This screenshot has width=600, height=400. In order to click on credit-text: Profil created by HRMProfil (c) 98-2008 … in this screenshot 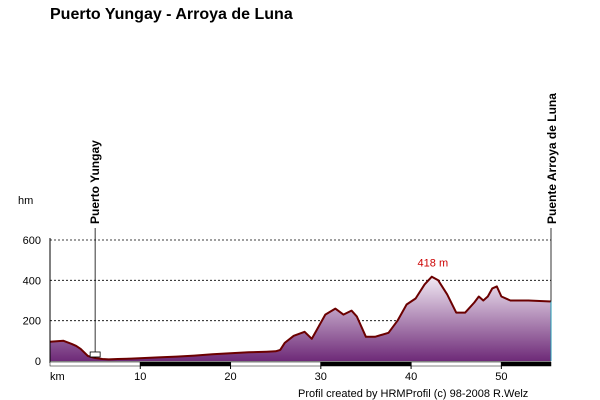, I will do `click(413, 394)`.